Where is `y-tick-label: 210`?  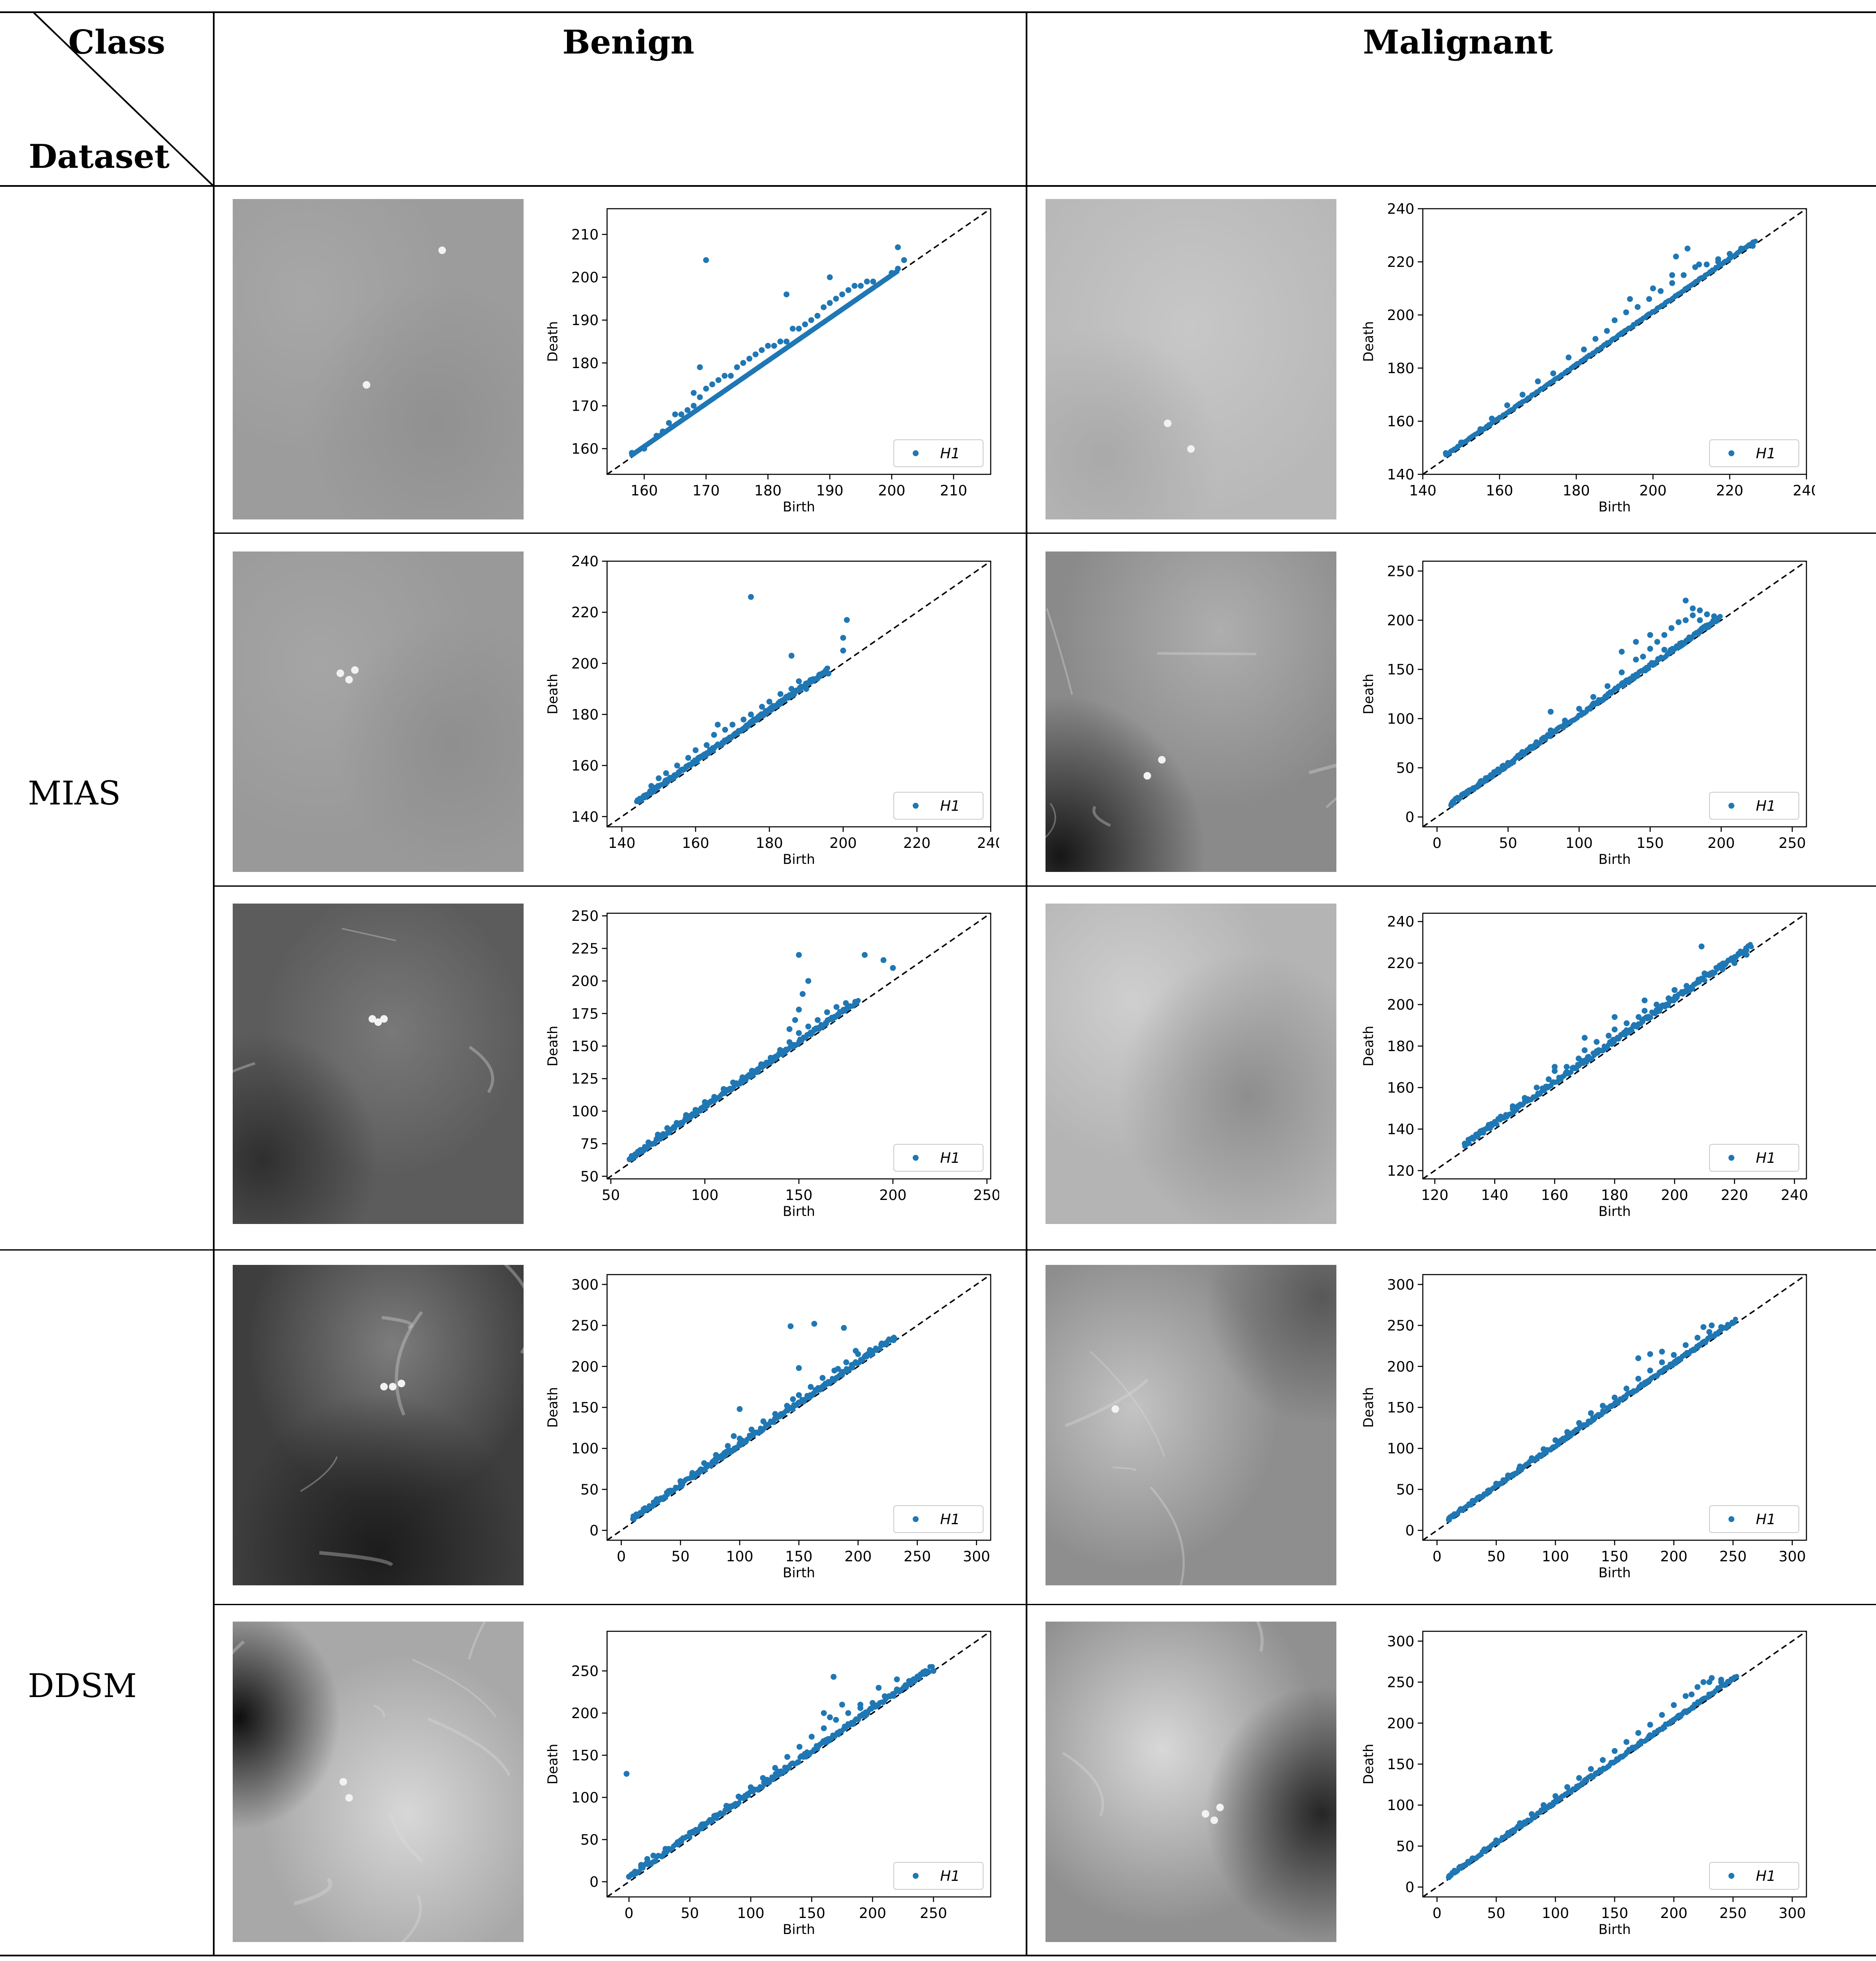 y-tick-label: 210 is located at coordinates (585, 234).